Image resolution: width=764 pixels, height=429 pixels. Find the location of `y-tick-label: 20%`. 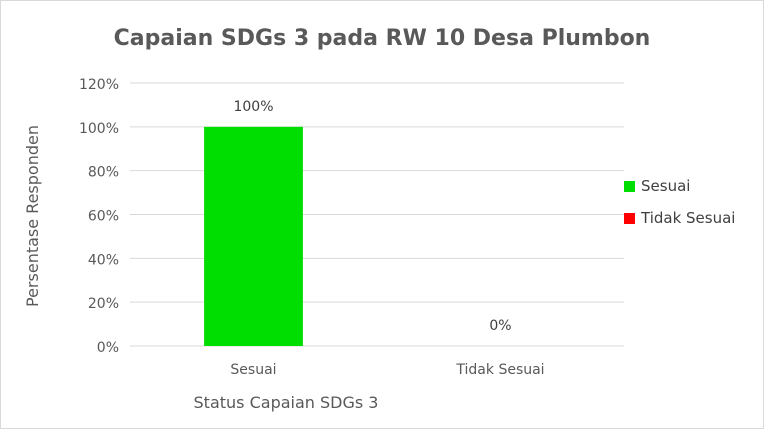

y-tick-label: 20% is located at coordinates (103, 304).